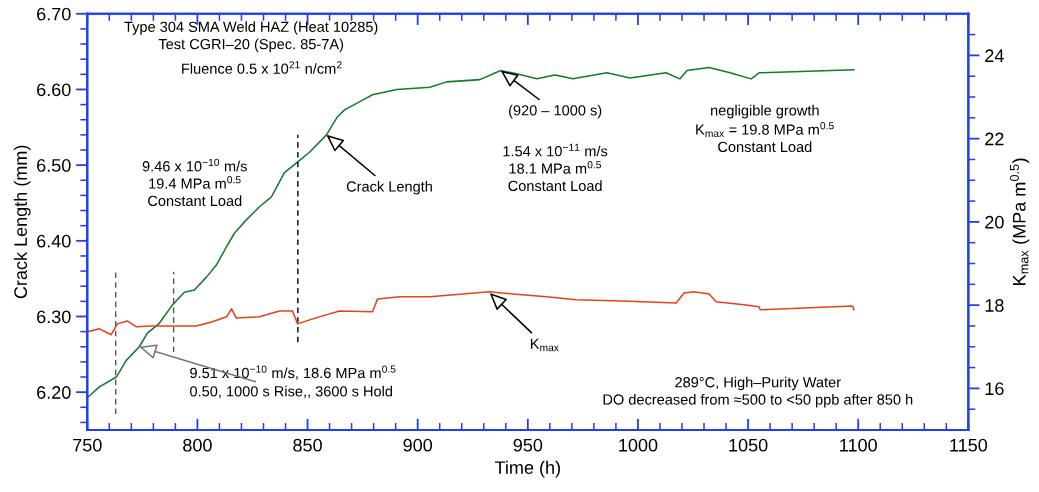 Image resolution: width=1039 pixels, height=492 pixels. Describe the element at coordinates (527, 469) in the screenshot. I see `x-axis-title: Time (h)` at that location.